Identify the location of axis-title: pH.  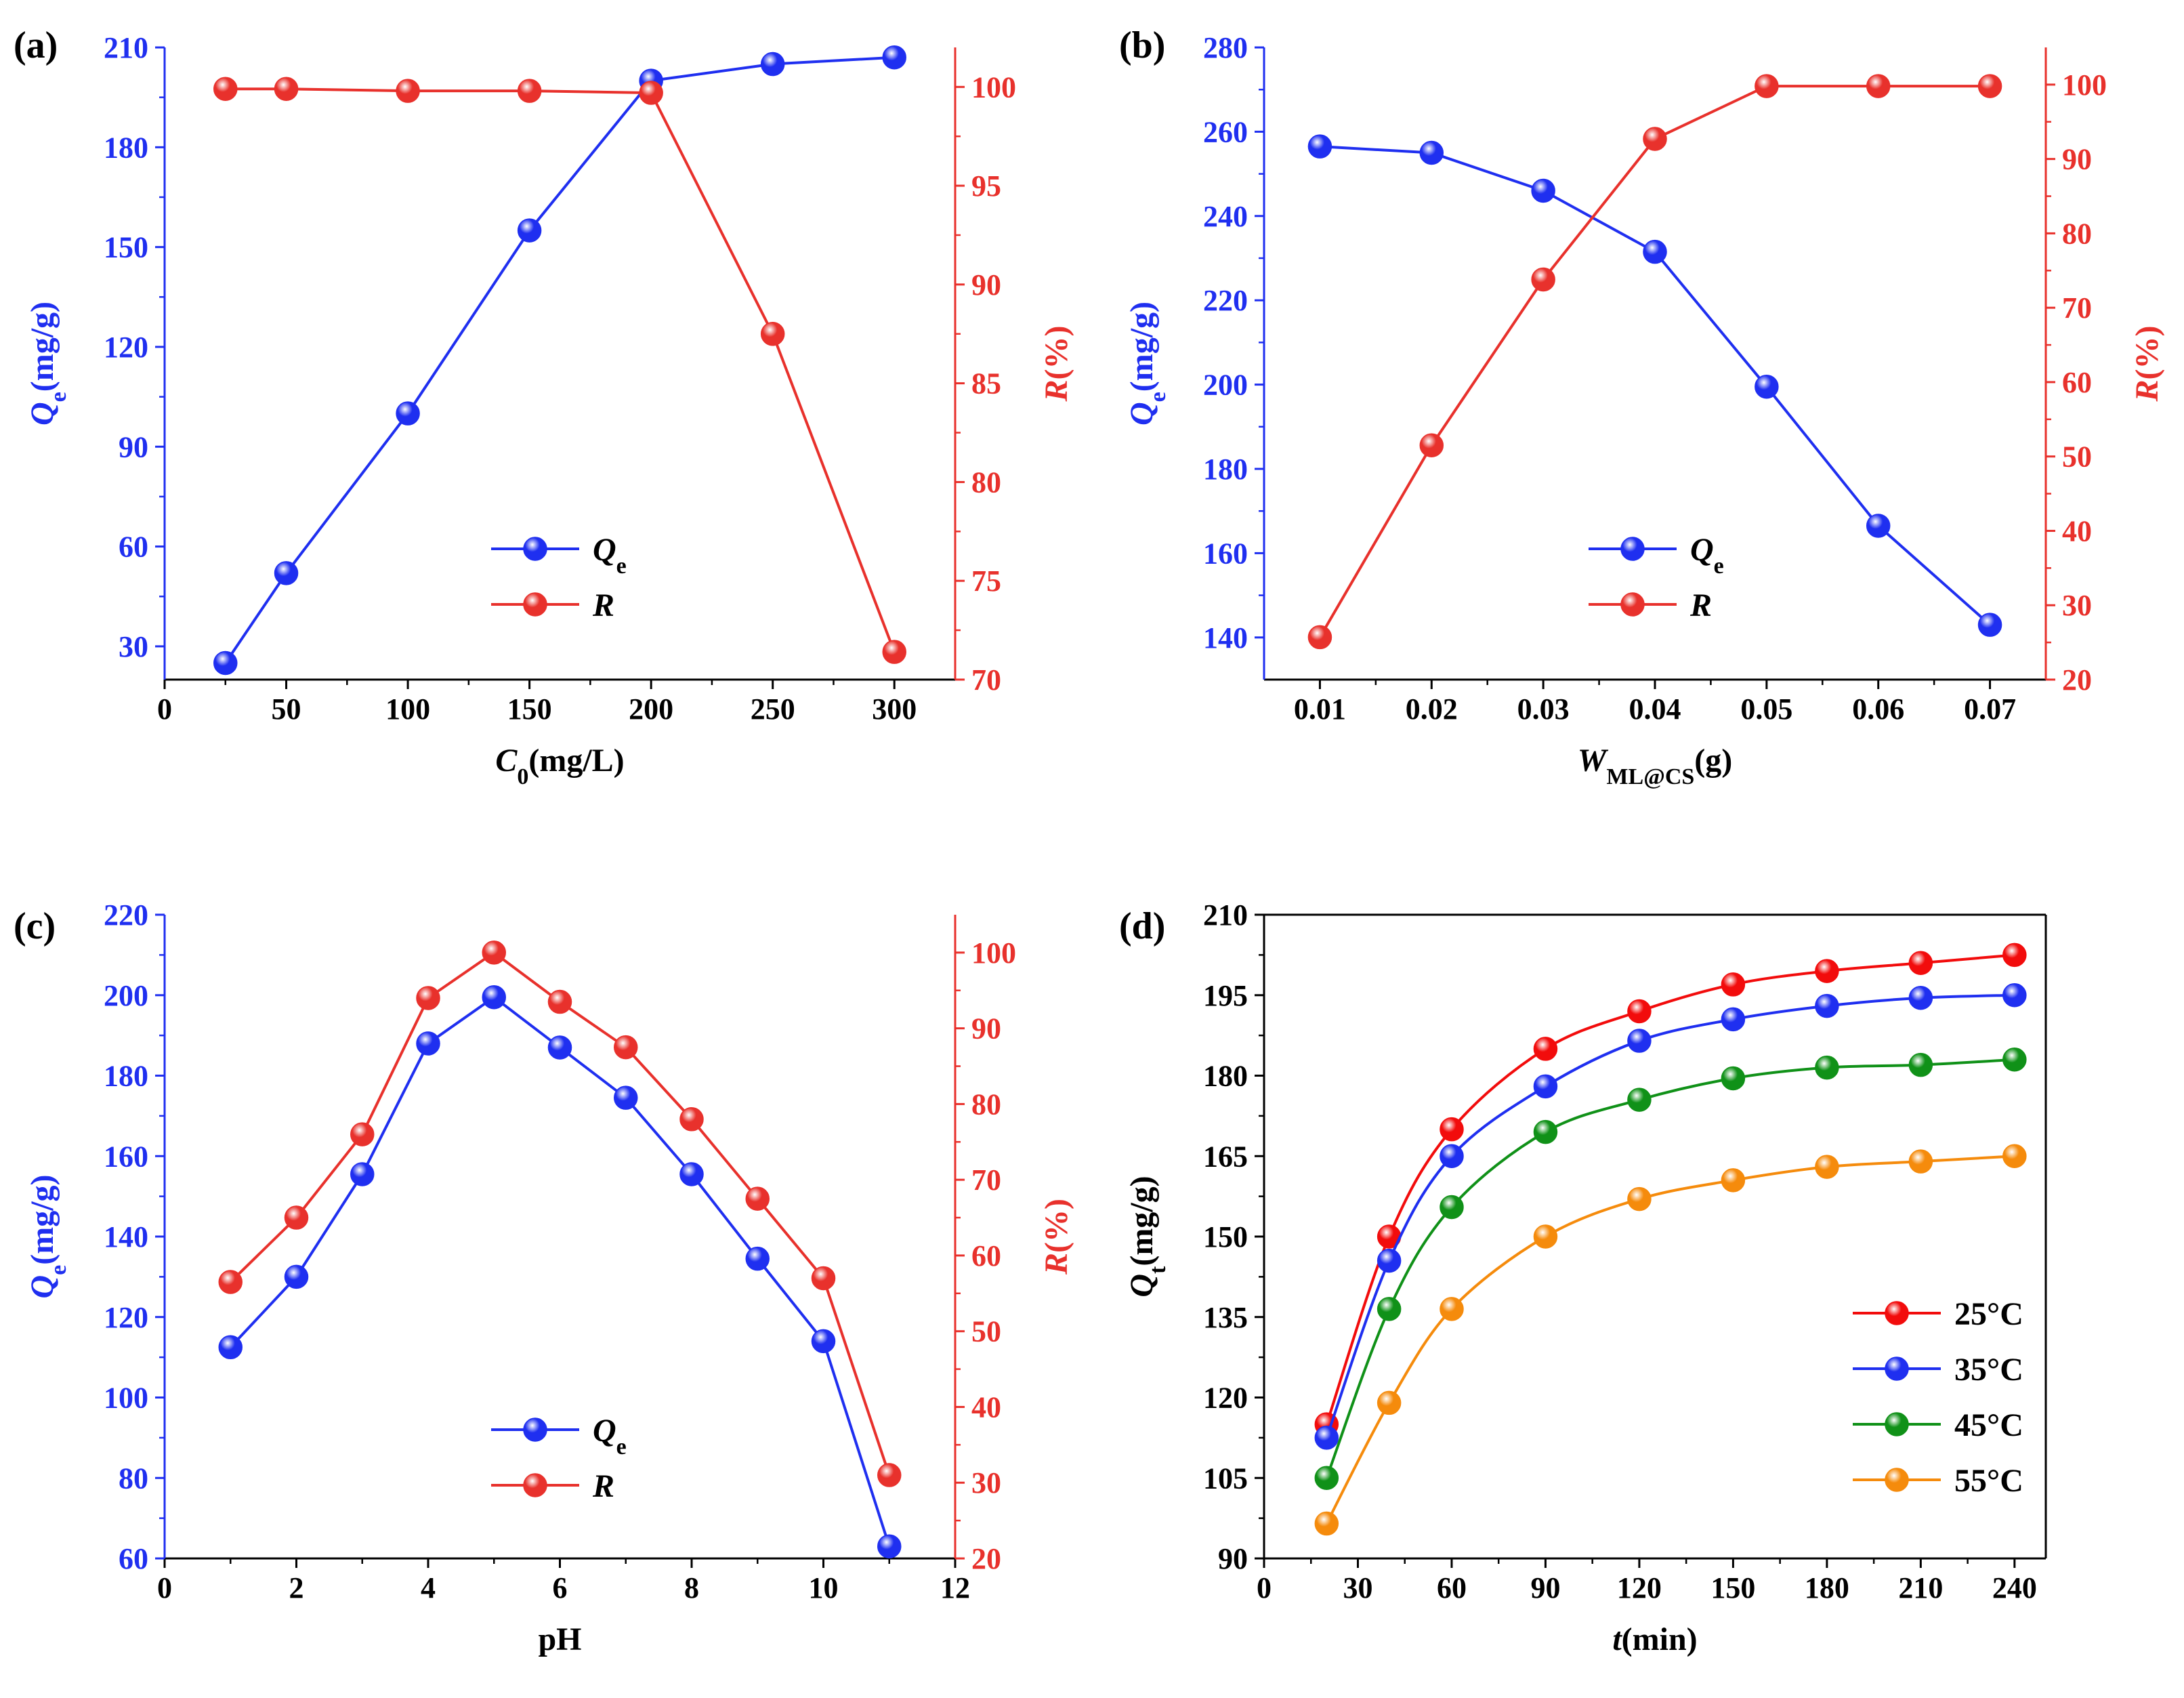
(559, 1639).